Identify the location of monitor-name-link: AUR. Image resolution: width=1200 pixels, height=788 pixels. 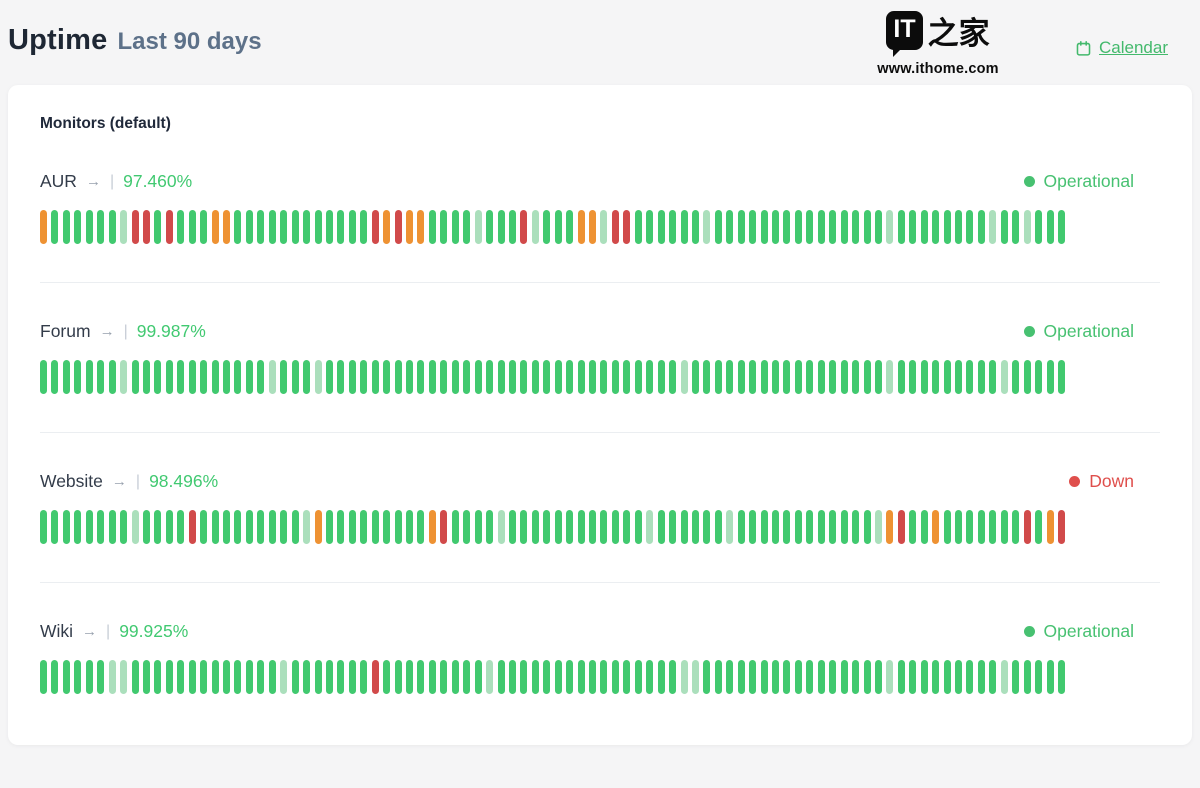
(58, 181).